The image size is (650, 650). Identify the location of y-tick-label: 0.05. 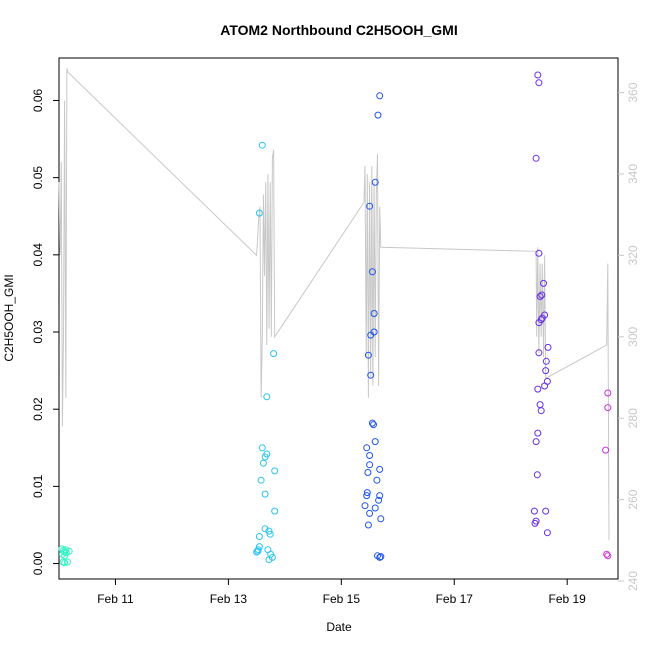
(38, 178).